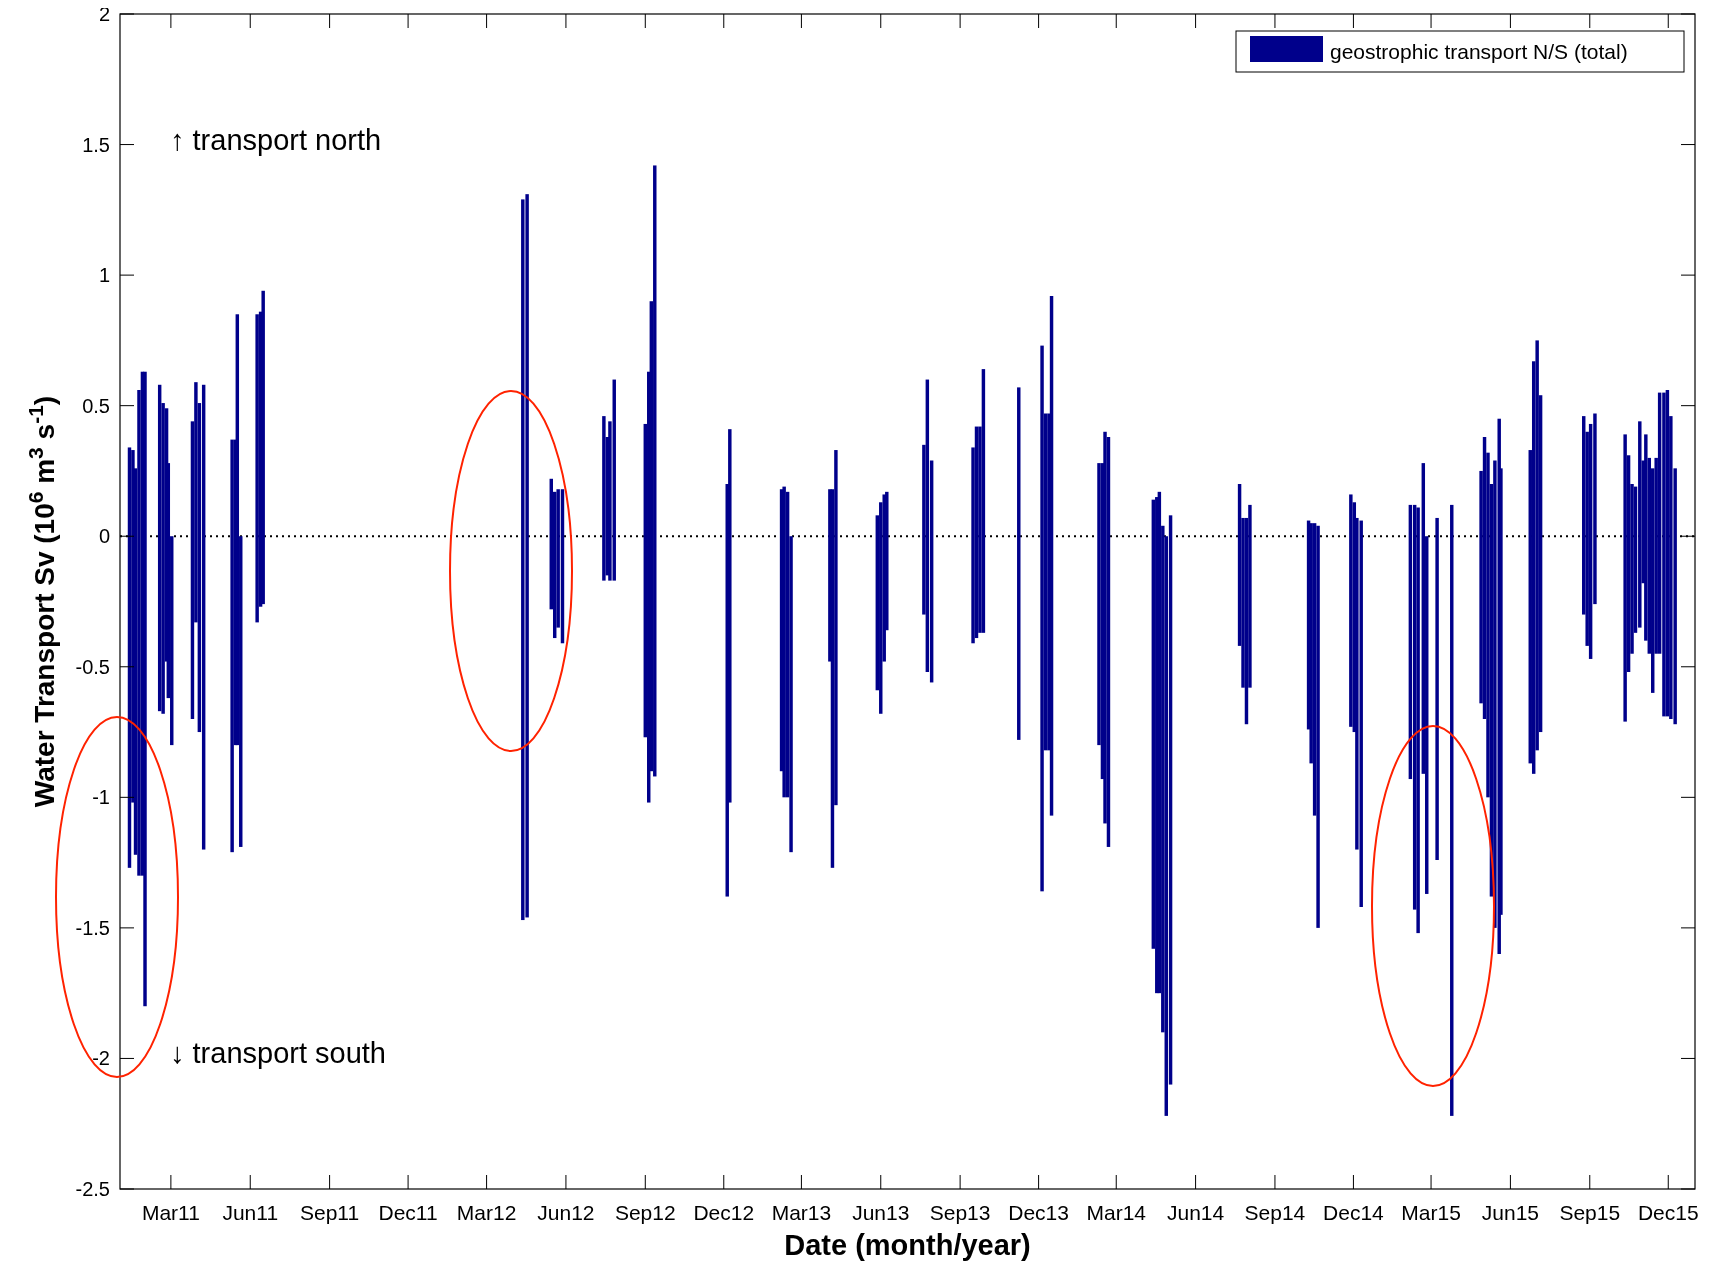  What do you see at coordinates (1431, 1212) in the screenshot?
I see `x-tick-label: Mar15` at bounding box center [1431, 1212].